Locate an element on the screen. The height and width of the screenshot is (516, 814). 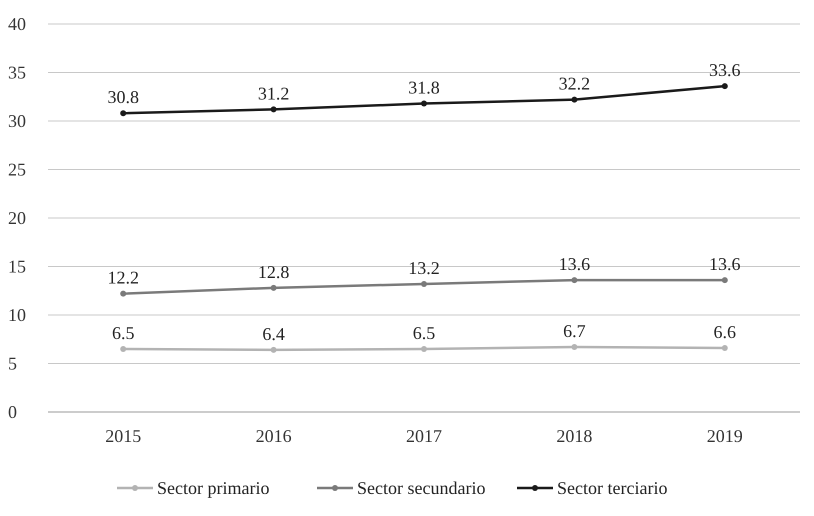
data-label: 31.2 is located at coordinates (274, 93).